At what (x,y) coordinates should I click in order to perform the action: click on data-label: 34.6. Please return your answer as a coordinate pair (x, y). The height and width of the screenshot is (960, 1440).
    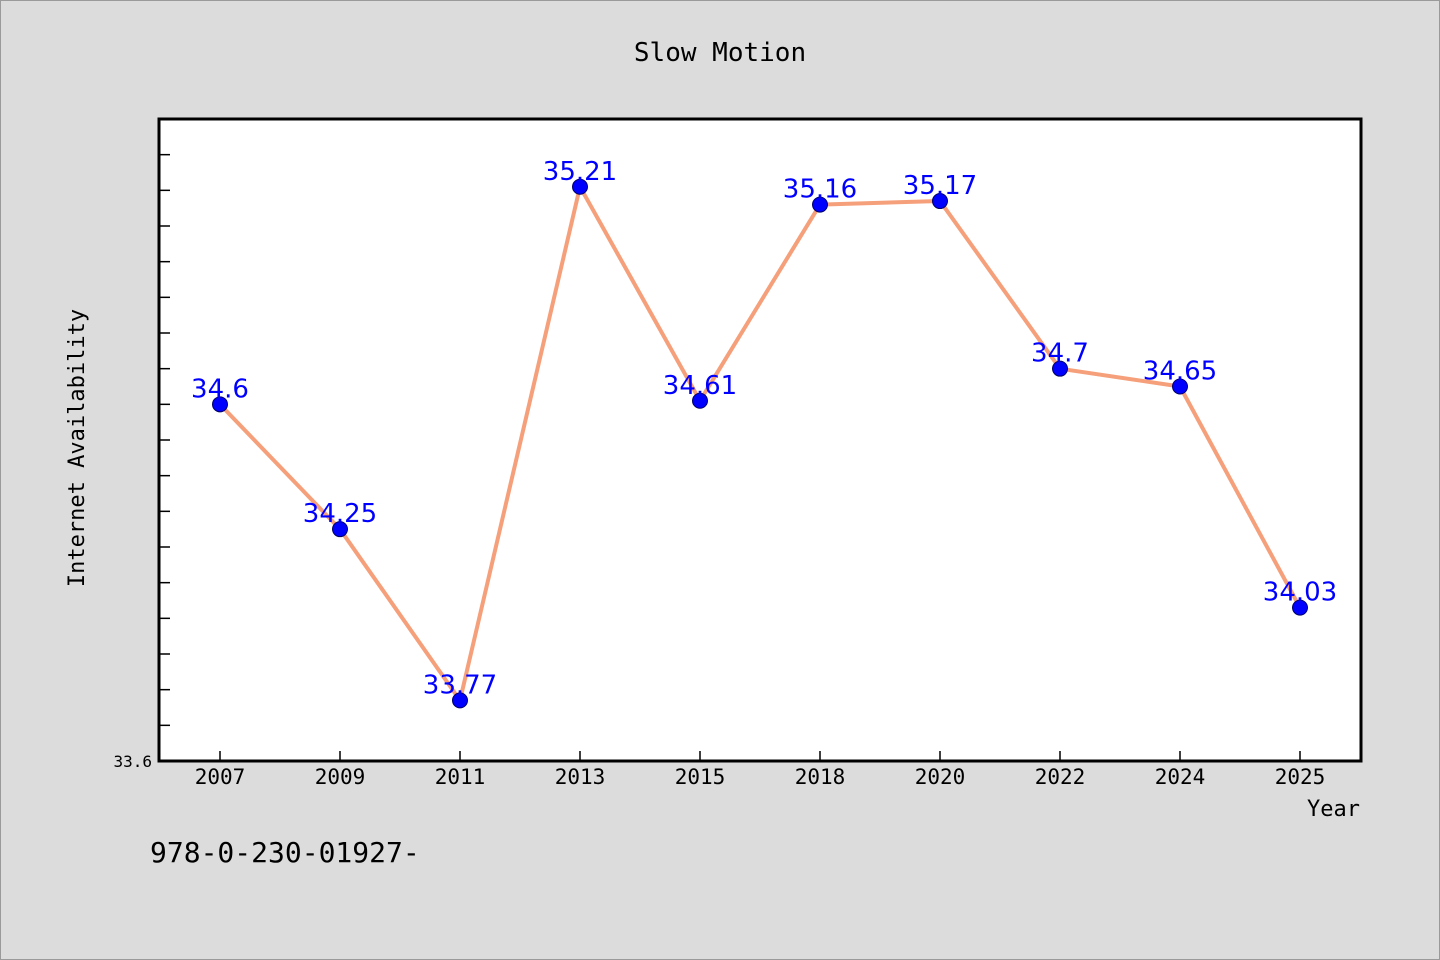
    Looking at the image, I should click on (220, 389).